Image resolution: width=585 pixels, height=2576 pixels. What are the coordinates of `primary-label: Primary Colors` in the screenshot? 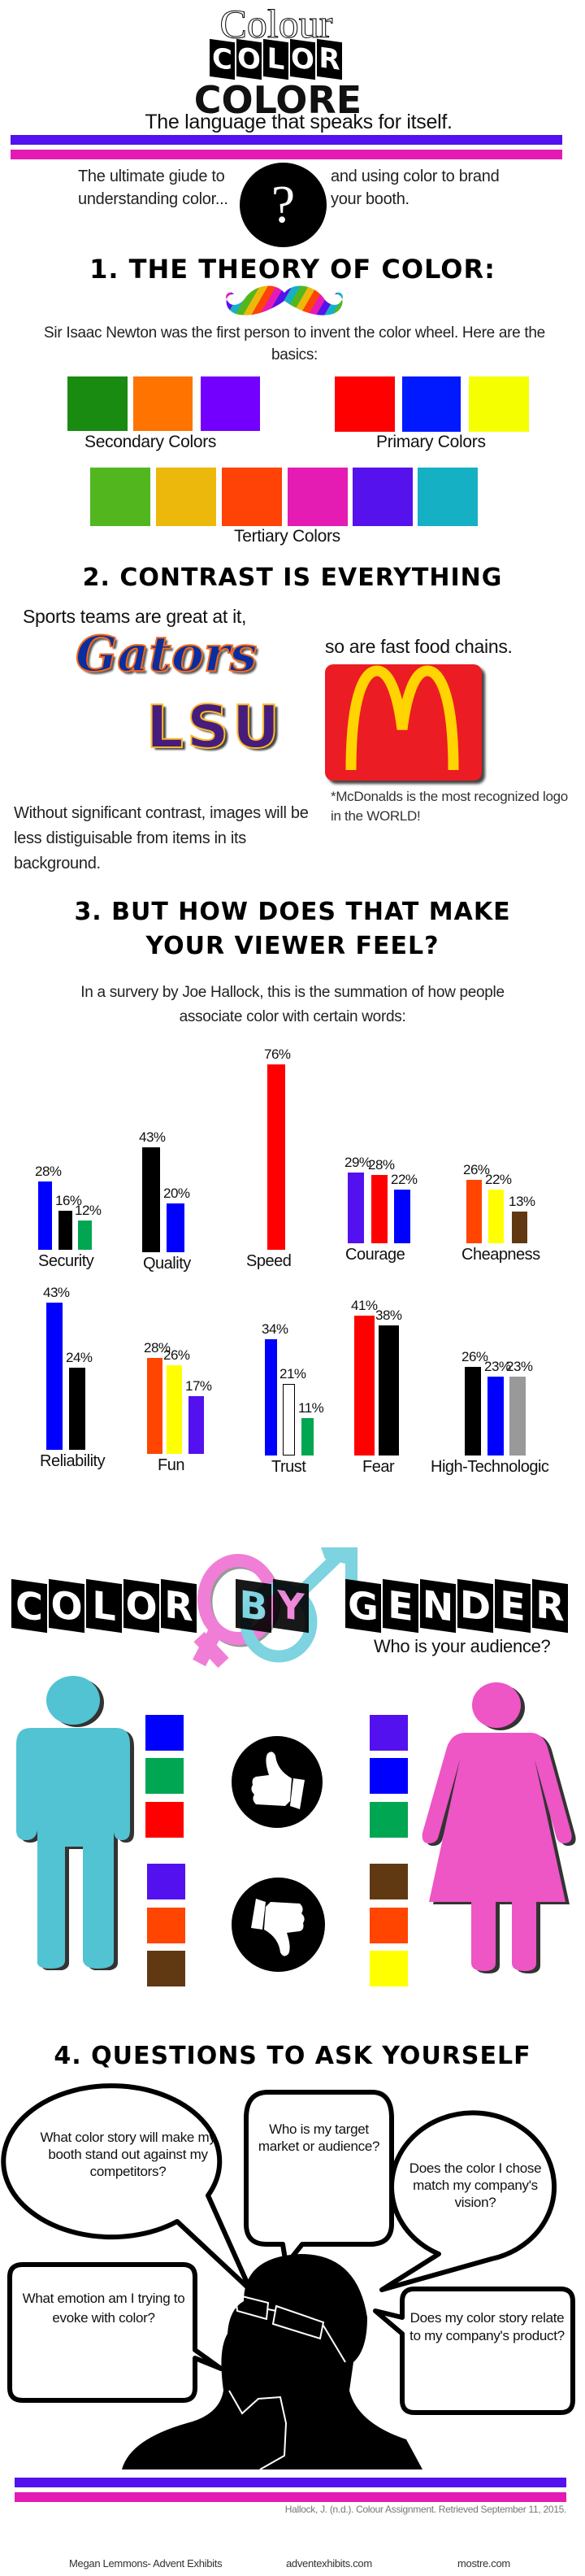 It's located at (431, 442).